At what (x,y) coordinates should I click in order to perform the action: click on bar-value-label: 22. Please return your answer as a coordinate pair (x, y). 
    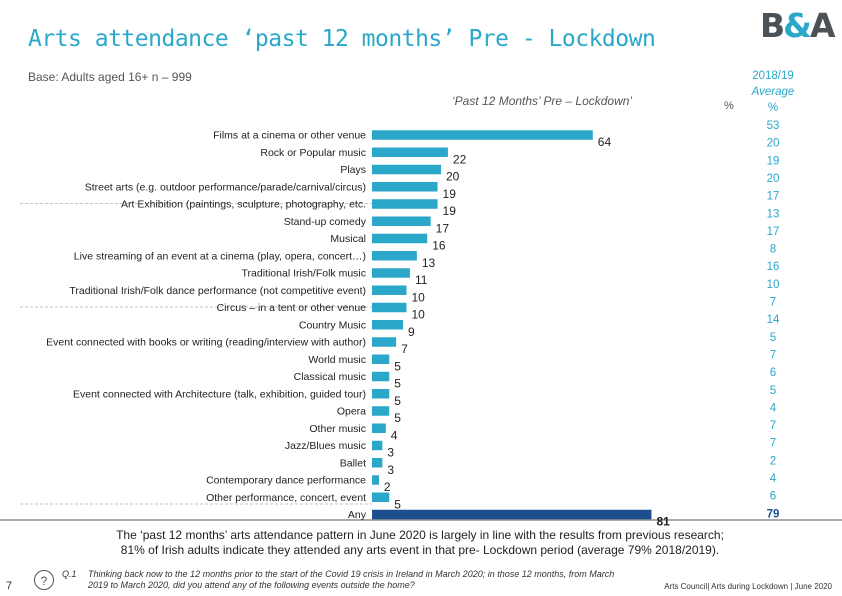
    Looking at the image, I should click on (460, 159).